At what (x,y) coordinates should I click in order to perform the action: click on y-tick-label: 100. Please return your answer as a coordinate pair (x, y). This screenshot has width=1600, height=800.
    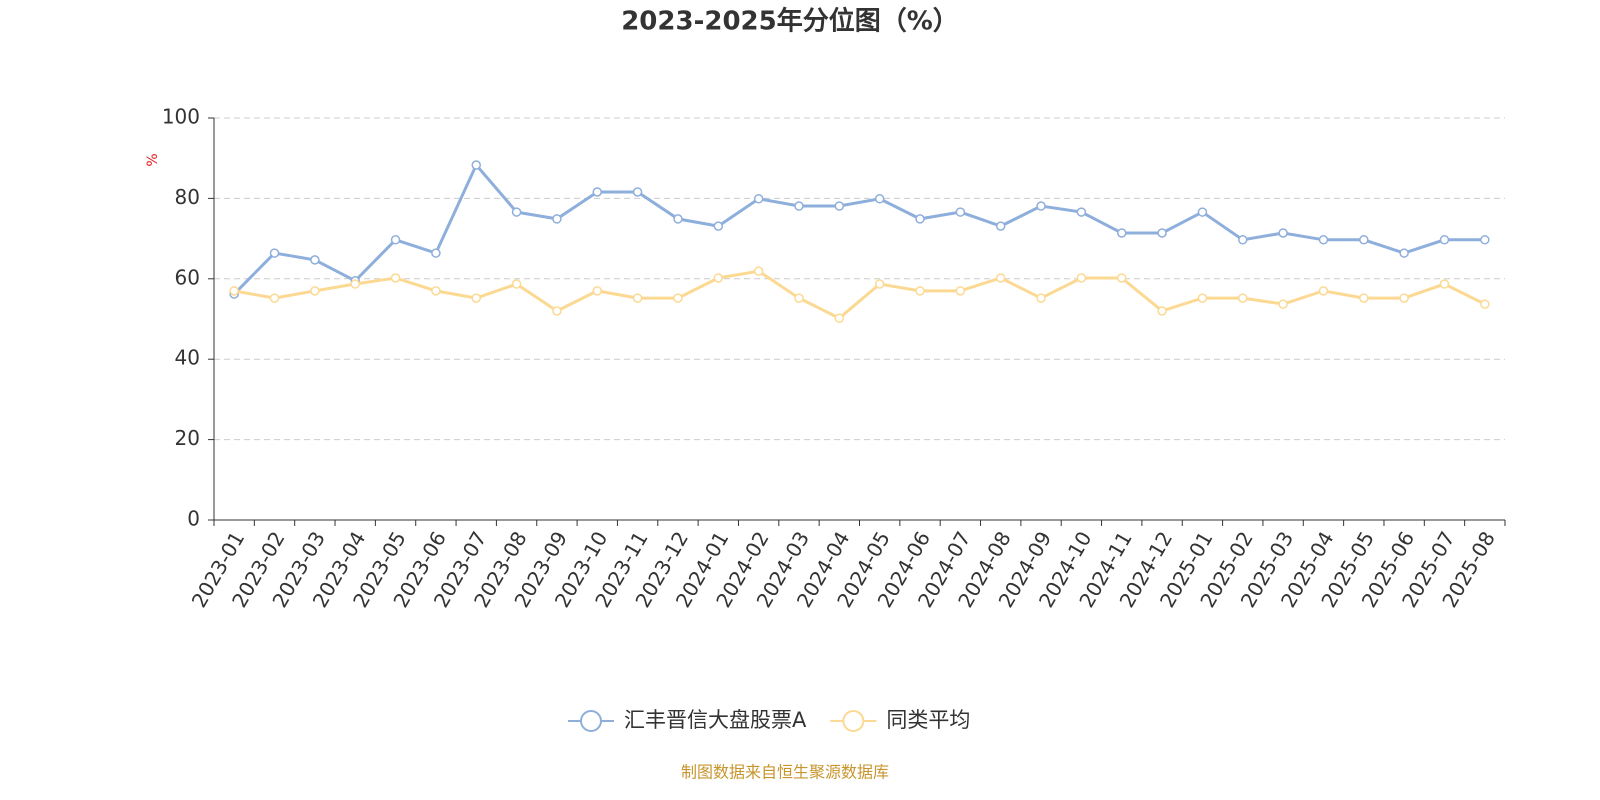
    Looking at the image, I should click on (181, 117).